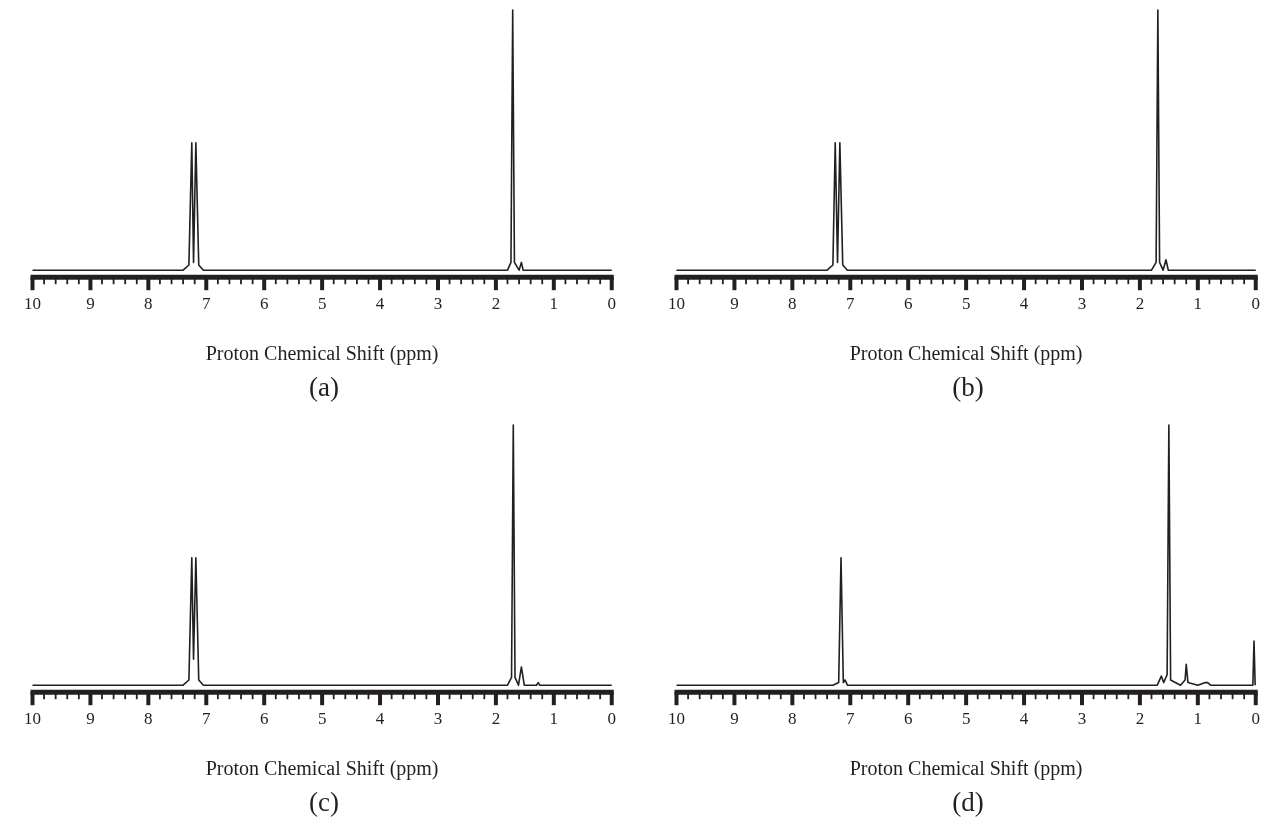  Describe the element at coordinates (968, 801) in the screenshot. I see `text: (d)` at that location.